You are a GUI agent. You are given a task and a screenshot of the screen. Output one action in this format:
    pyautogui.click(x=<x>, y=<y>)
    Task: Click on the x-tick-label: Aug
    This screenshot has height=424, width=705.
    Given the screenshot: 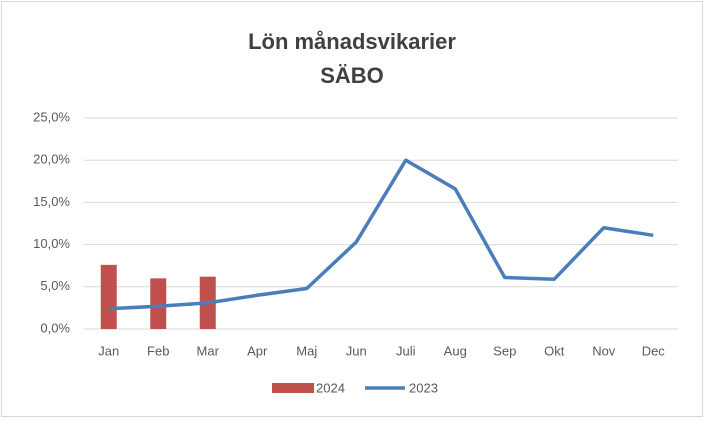 What is the action you would take?
    pyautogui.click(x=455, y=350)
    